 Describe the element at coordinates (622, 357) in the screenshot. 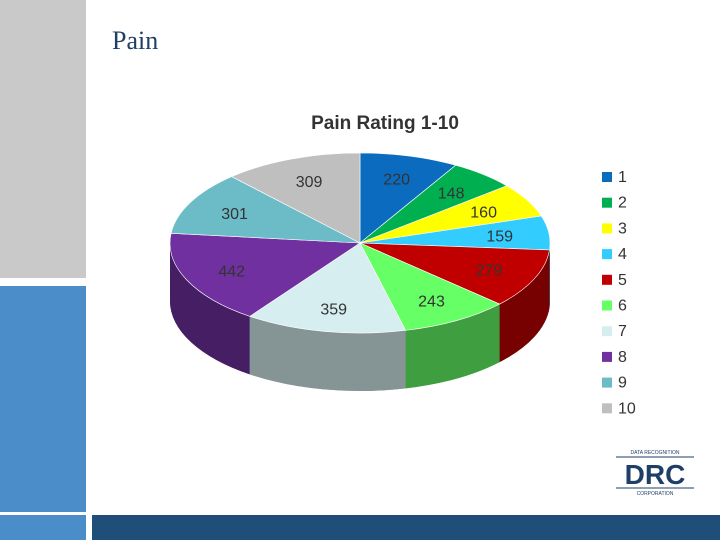

I see `legend-label-8: 8` at that location.